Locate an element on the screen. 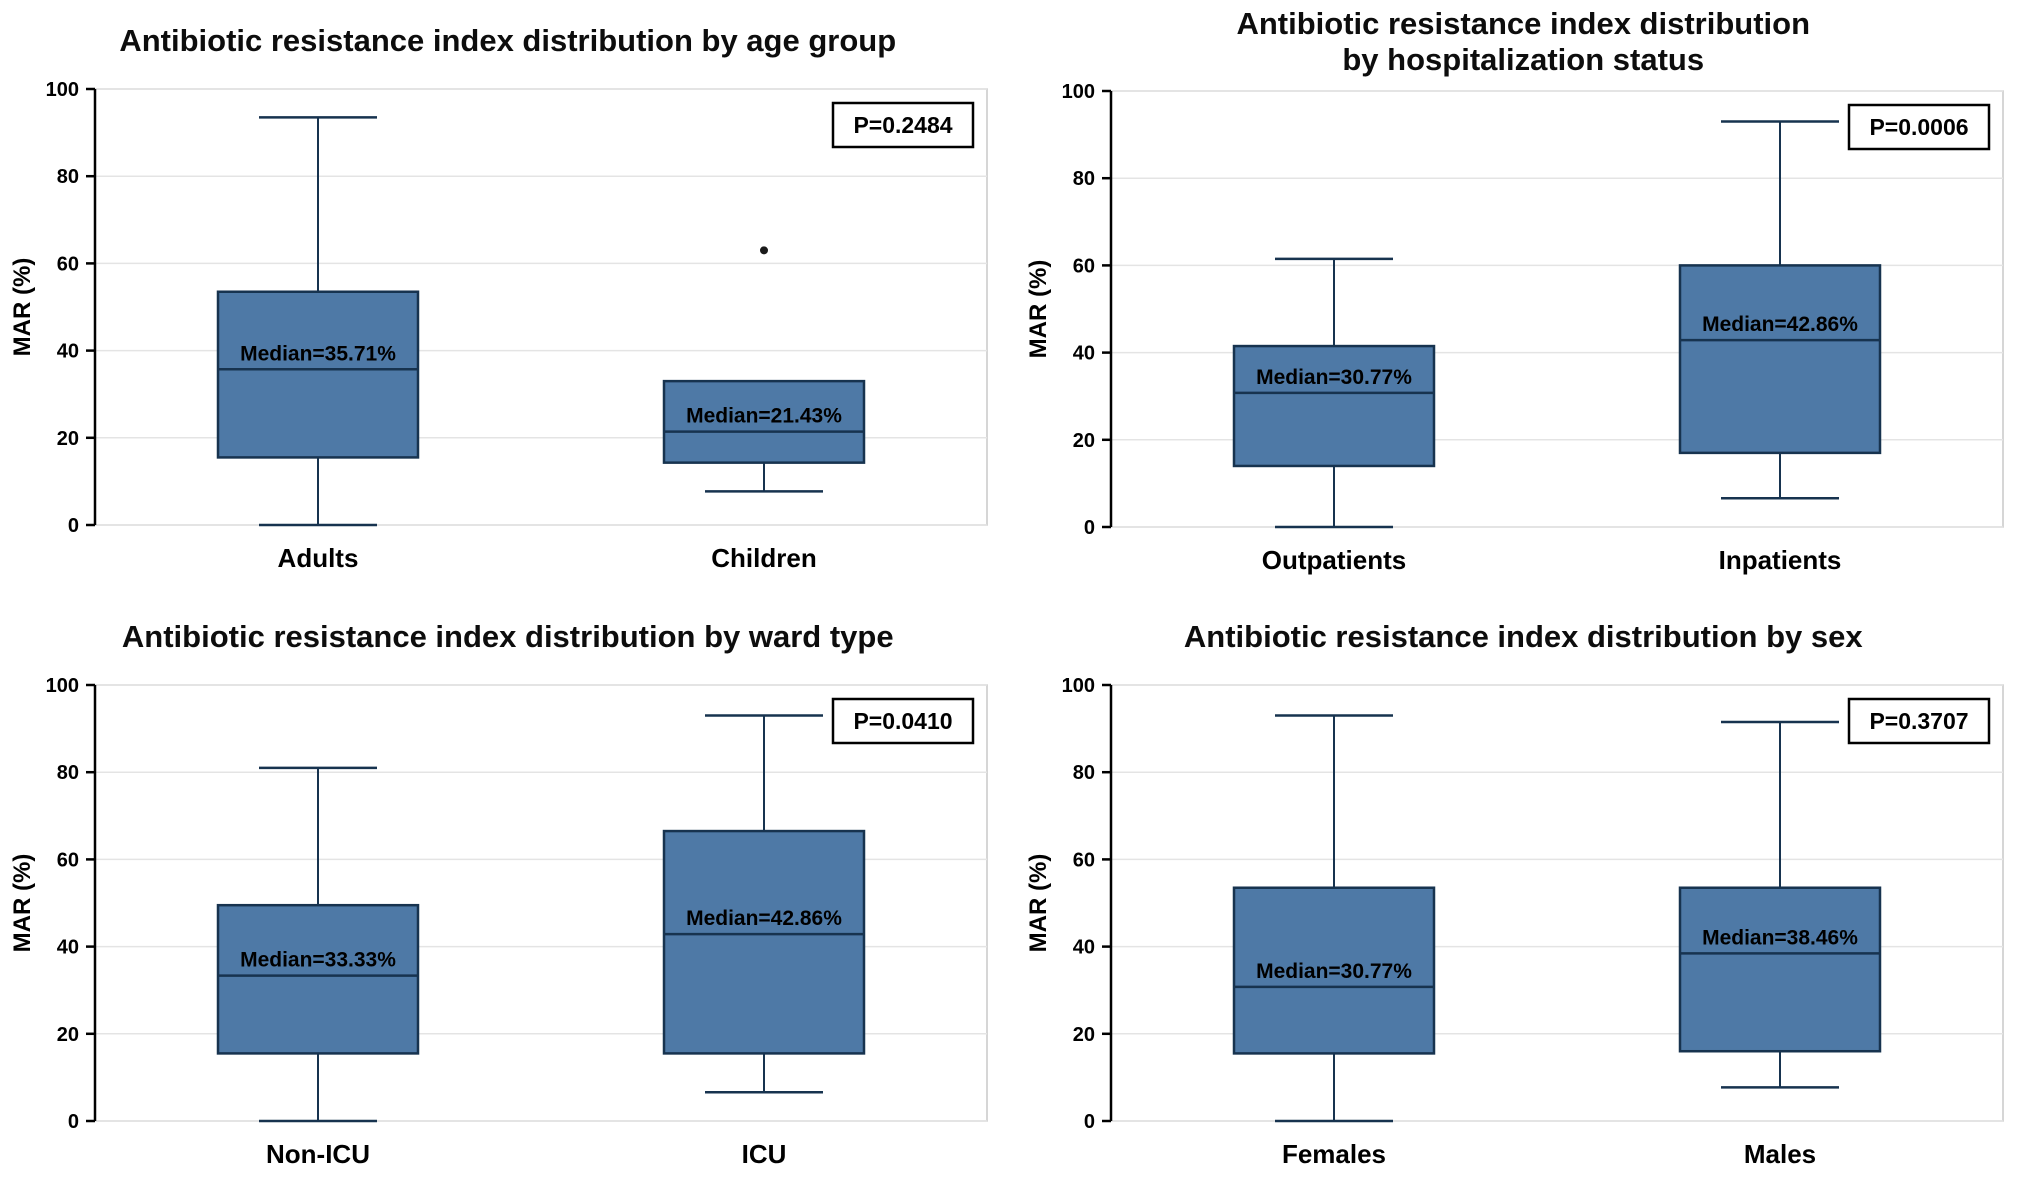 This screenshot has height=1192, width=2031. category-label: Inpatients is located at coordinates (1779, 560).